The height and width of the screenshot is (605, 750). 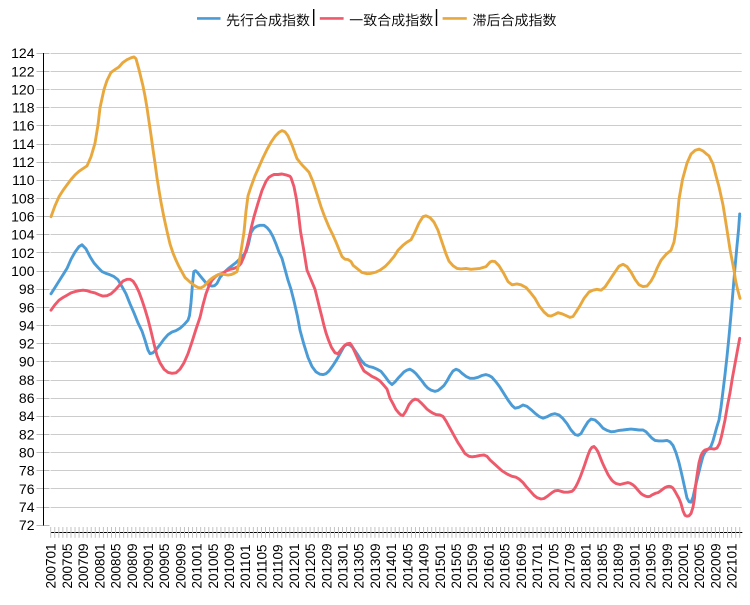 What do you see at coordinates (23, 108) in the screenshot?
I see `svg-text: 118` at bounding box center [23, 108].